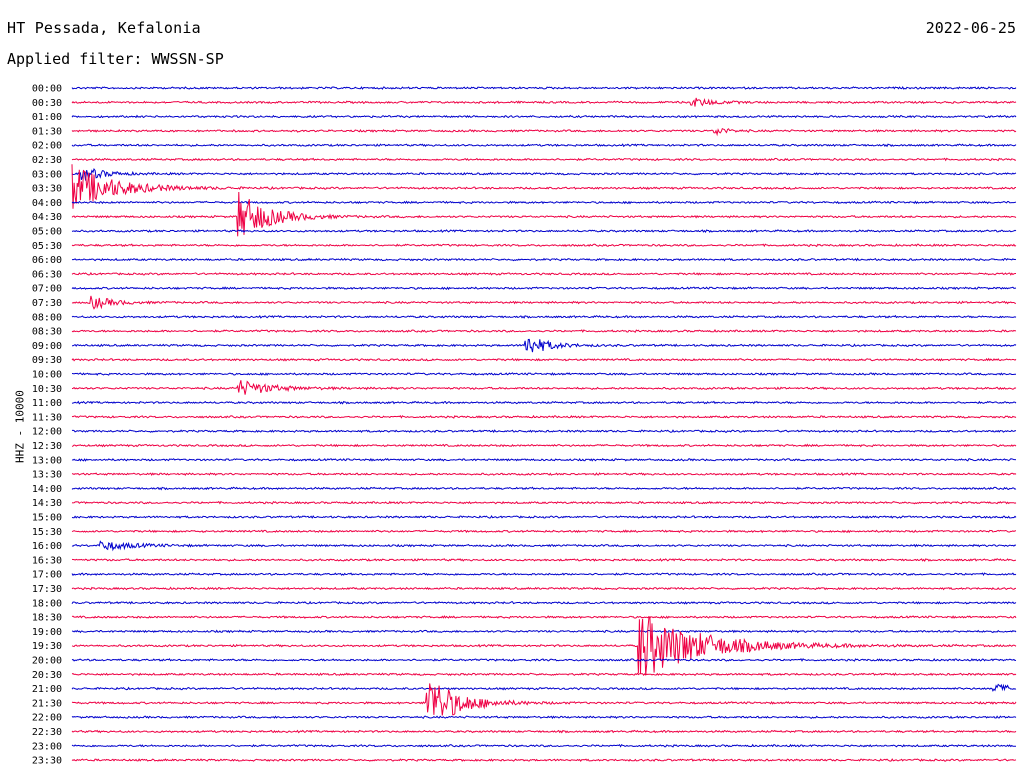 The image size is (1024, 780). Describe the element at coordinates (47, 189) in the screenshot. I see `time-tick-label: 03:30` at that location.